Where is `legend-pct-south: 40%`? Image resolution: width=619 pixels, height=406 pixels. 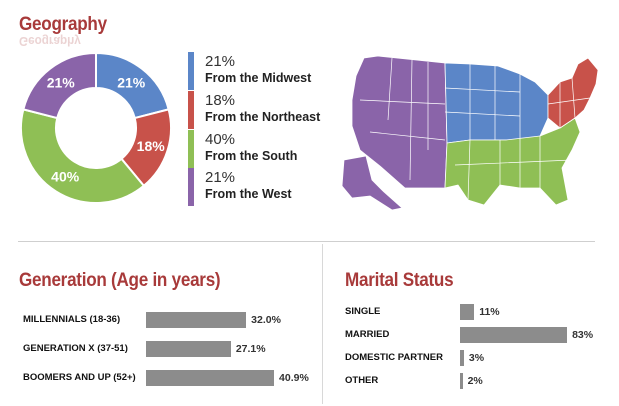
legend-pct-south: 40% is located at coordinates (220, 139).